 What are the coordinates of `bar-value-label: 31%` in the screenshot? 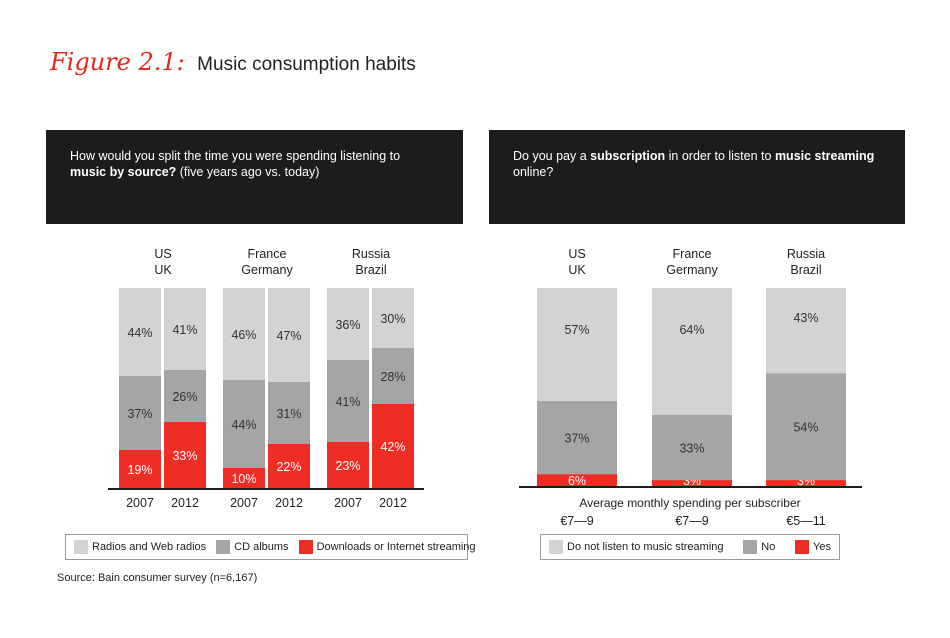 It's located at (288, 414).